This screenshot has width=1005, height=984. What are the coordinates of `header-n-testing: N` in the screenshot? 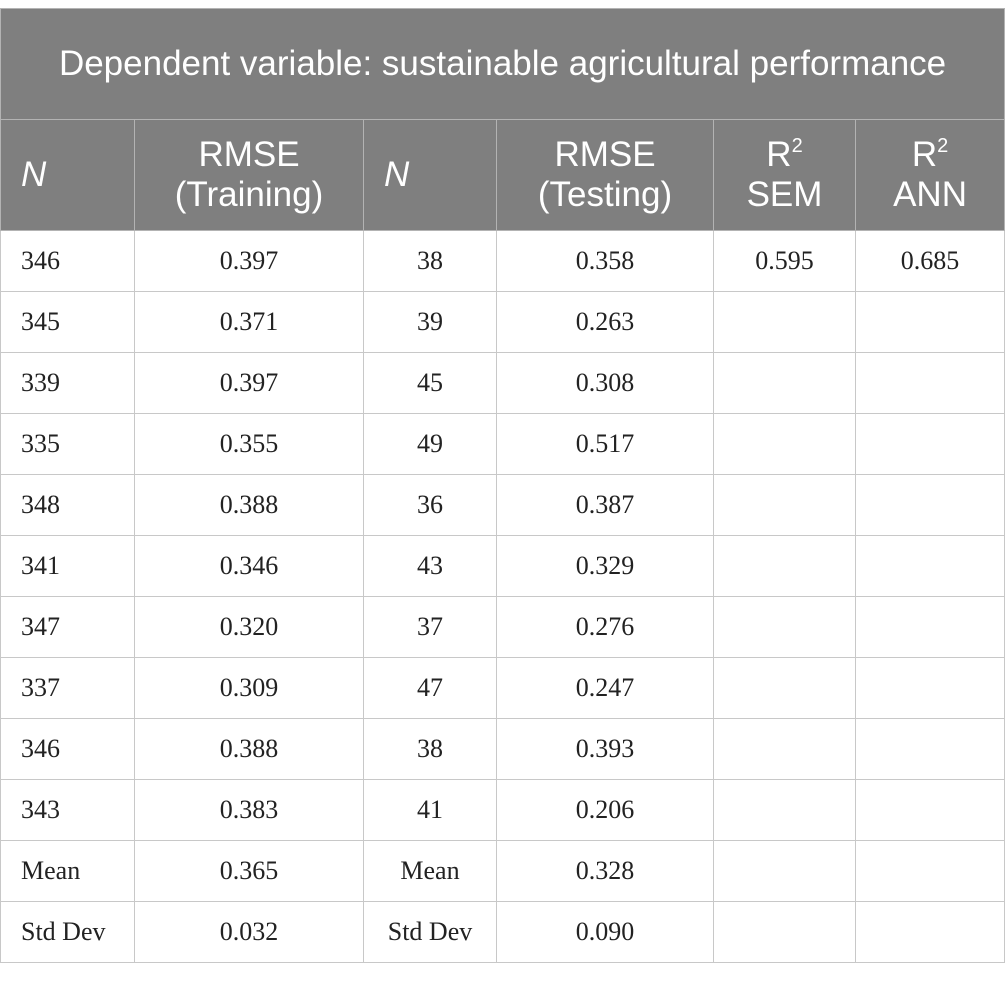 It's located at (430, 175).